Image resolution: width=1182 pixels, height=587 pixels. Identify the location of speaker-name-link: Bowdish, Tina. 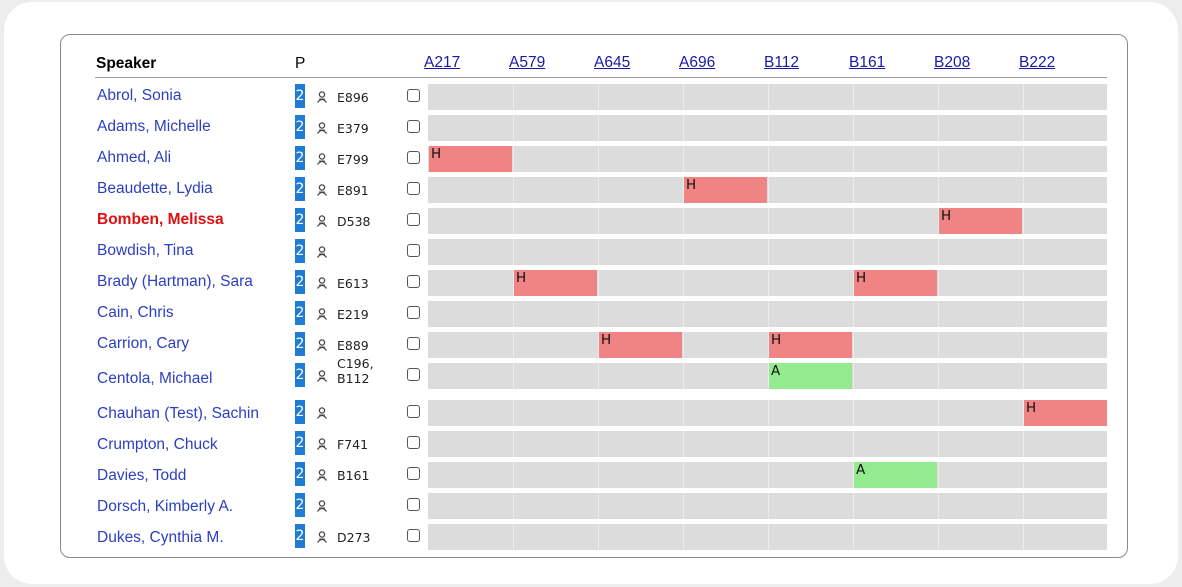
(145, 250).